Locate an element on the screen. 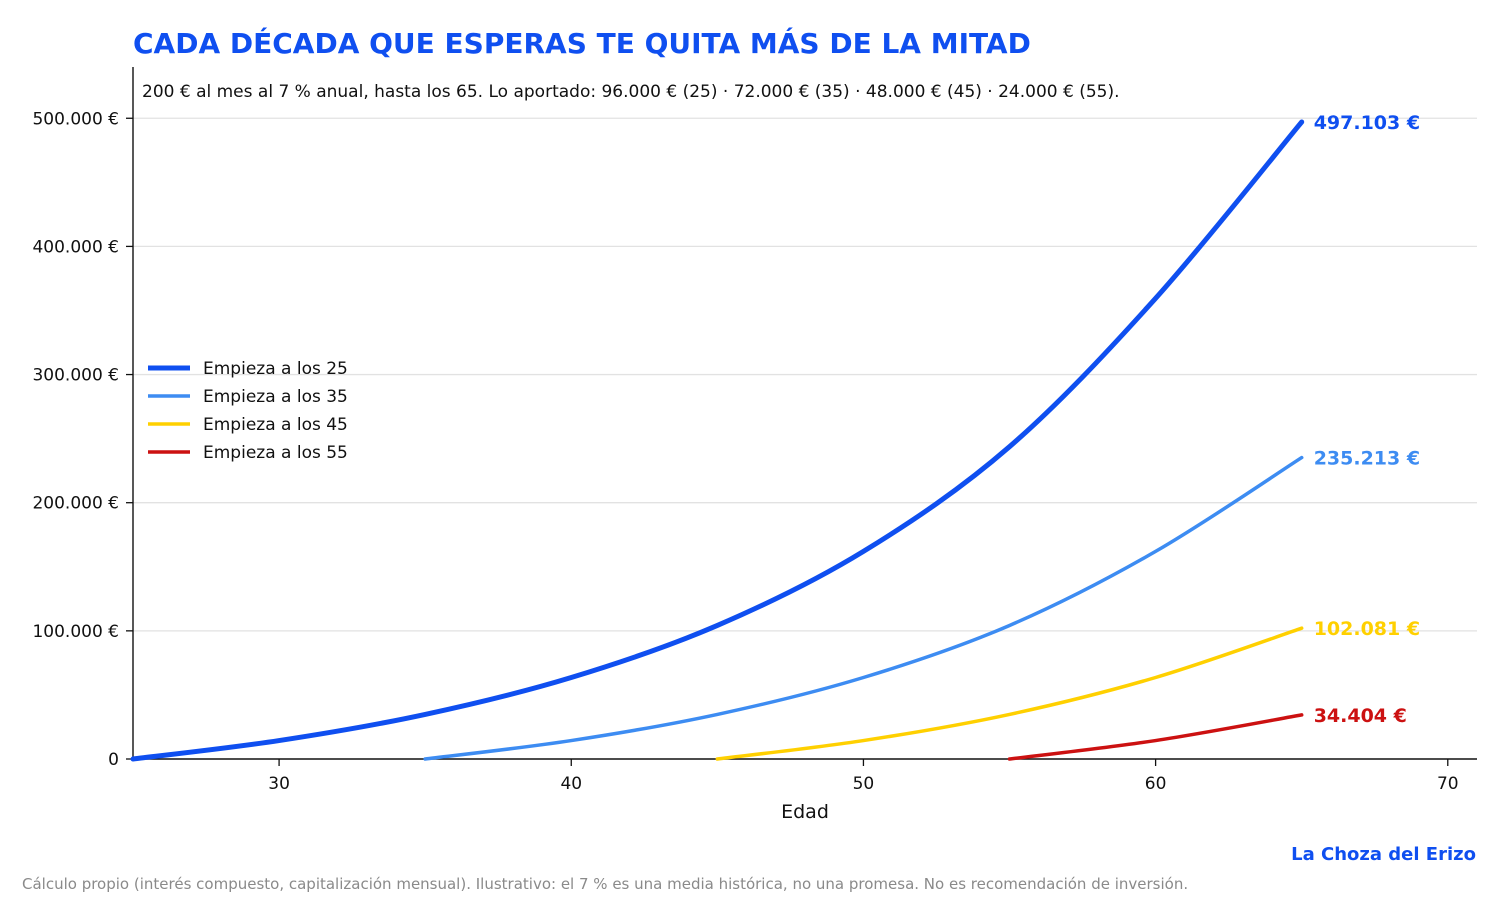  y-tick-label: 300.000 € is located at coordinates (75, 376).